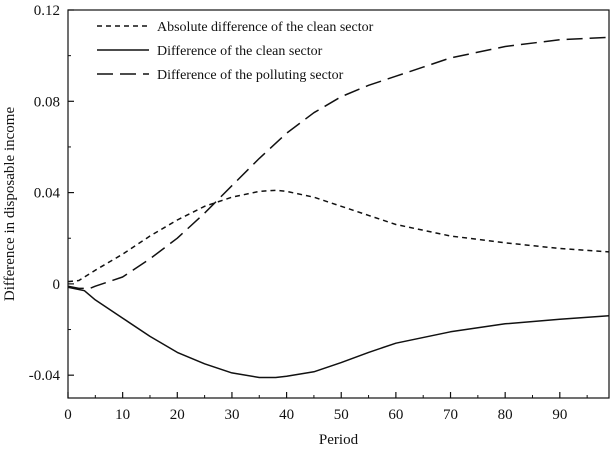 Image resolution: width=613 pixels, height=450 pixels. Describe the element at coordinates (231, 415) in the screenshot. I see `x-tick-label: 30` at that location.